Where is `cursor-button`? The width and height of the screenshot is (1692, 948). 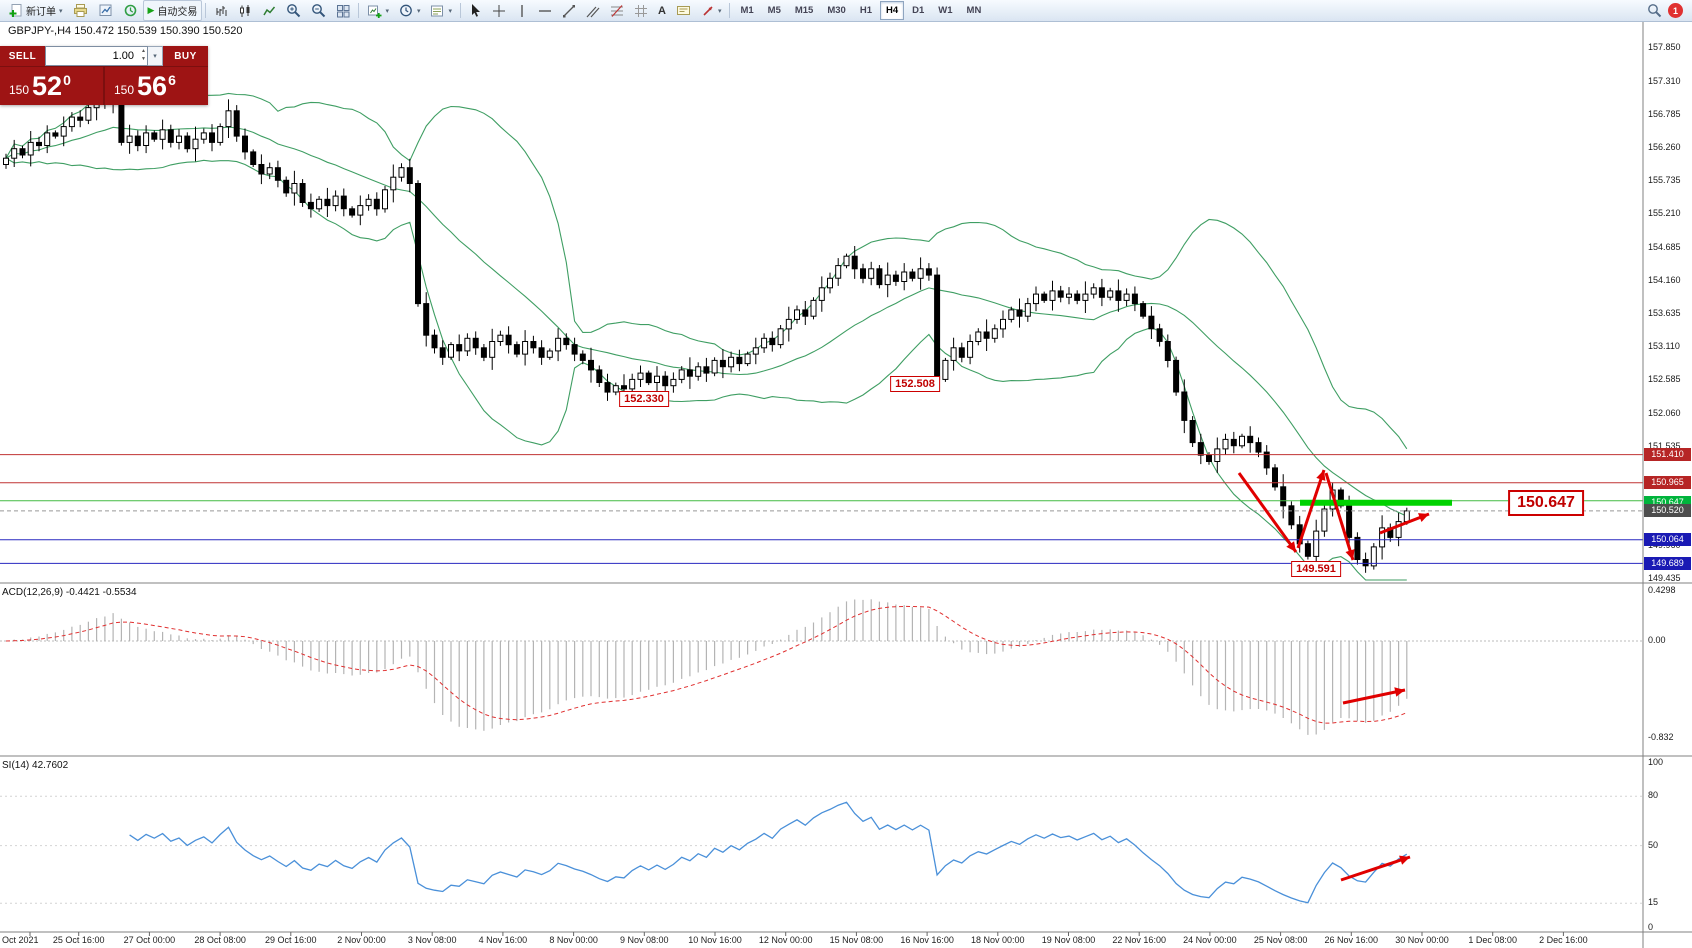
cursor-button is located at coordinates (475, 10).